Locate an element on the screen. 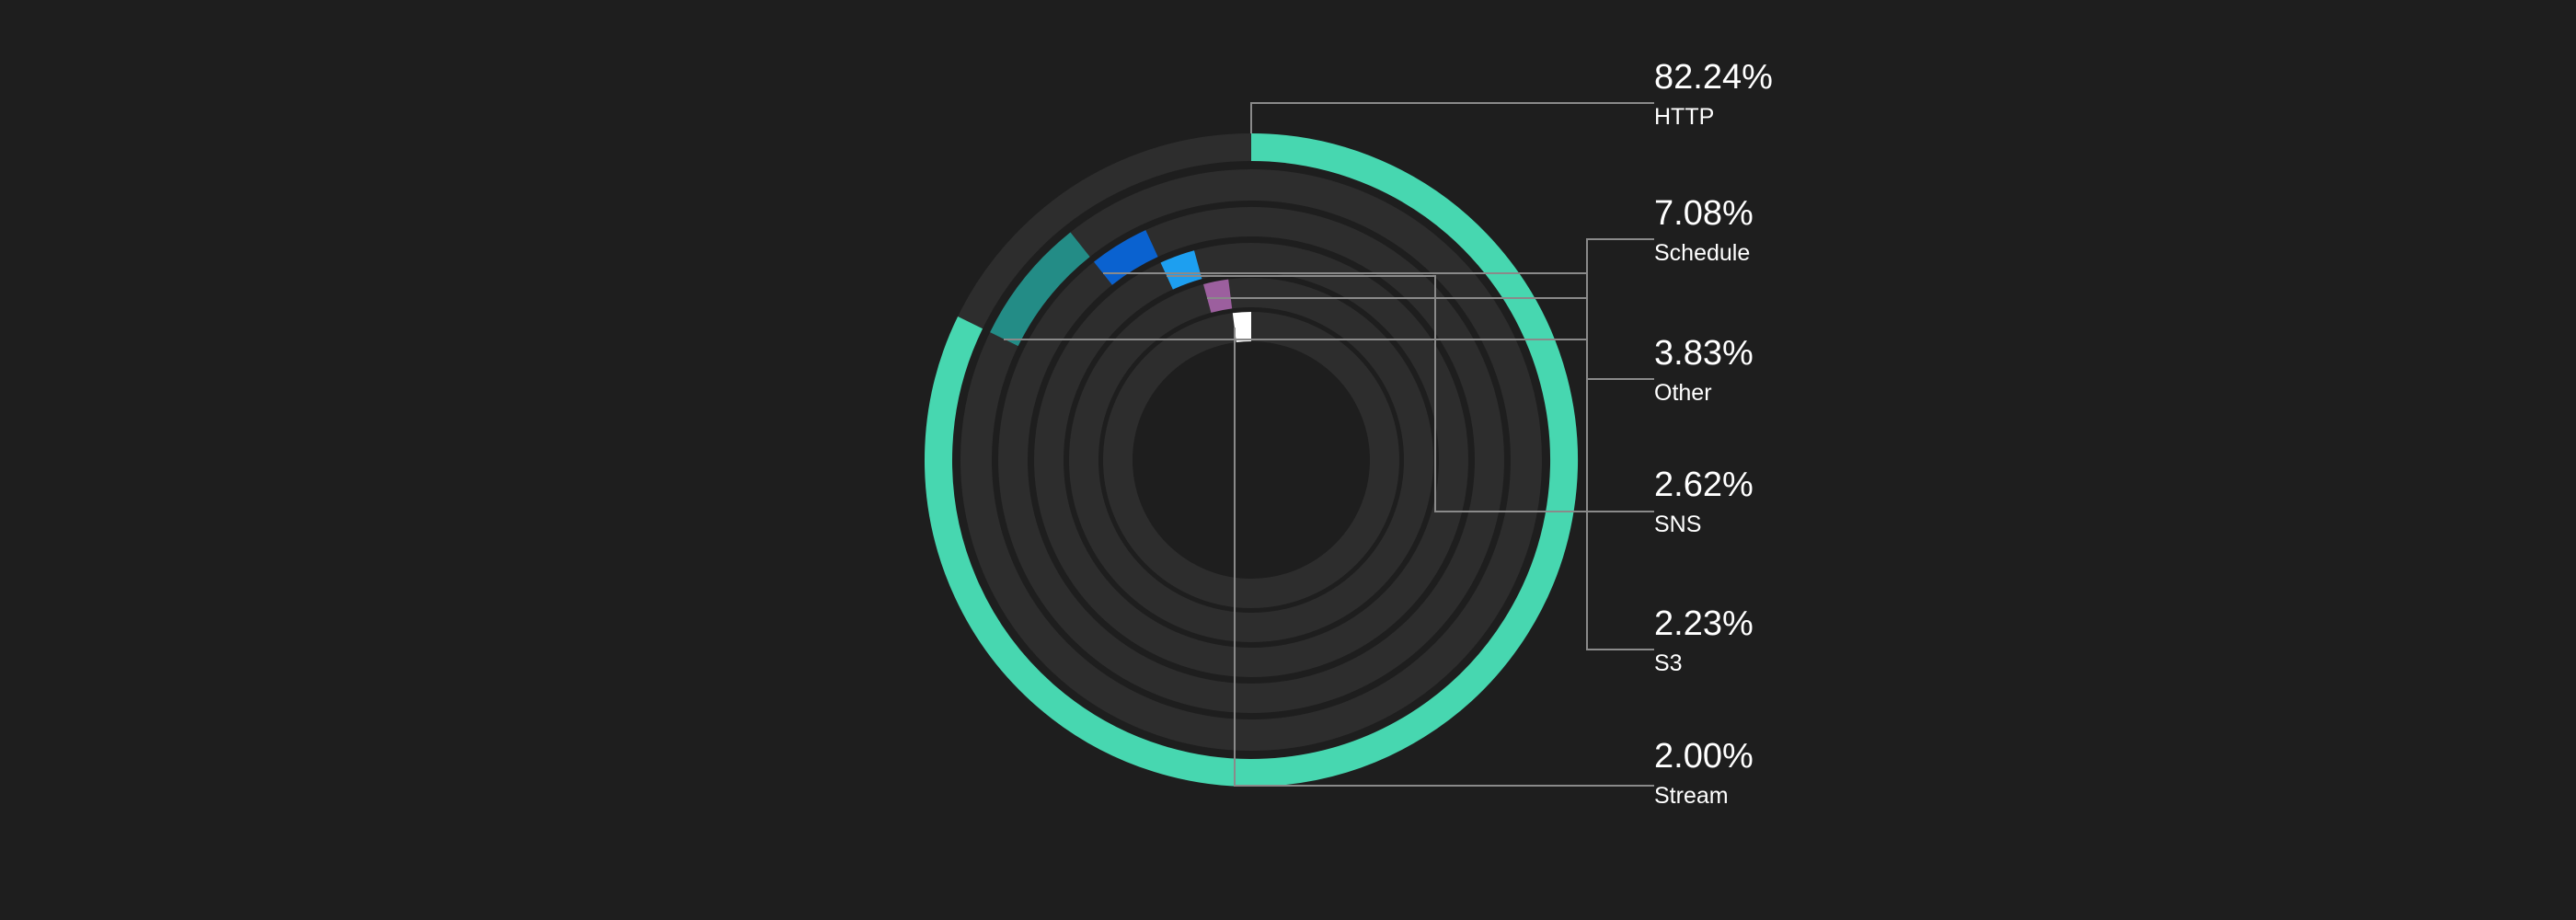 This screenshot has width=2576, height=920. leader-line-sns is located at coordinates (1410, 393).